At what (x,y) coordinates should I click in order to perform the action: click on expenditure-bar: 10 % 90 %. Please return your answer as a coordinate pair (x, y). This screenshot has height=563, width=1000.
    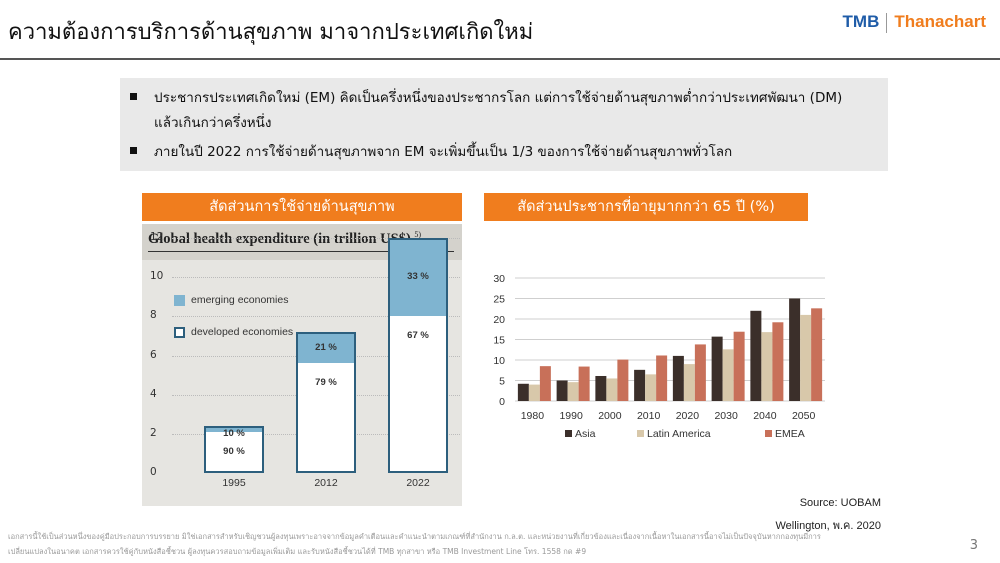
    Looking at the image, I should click on (234, 449).